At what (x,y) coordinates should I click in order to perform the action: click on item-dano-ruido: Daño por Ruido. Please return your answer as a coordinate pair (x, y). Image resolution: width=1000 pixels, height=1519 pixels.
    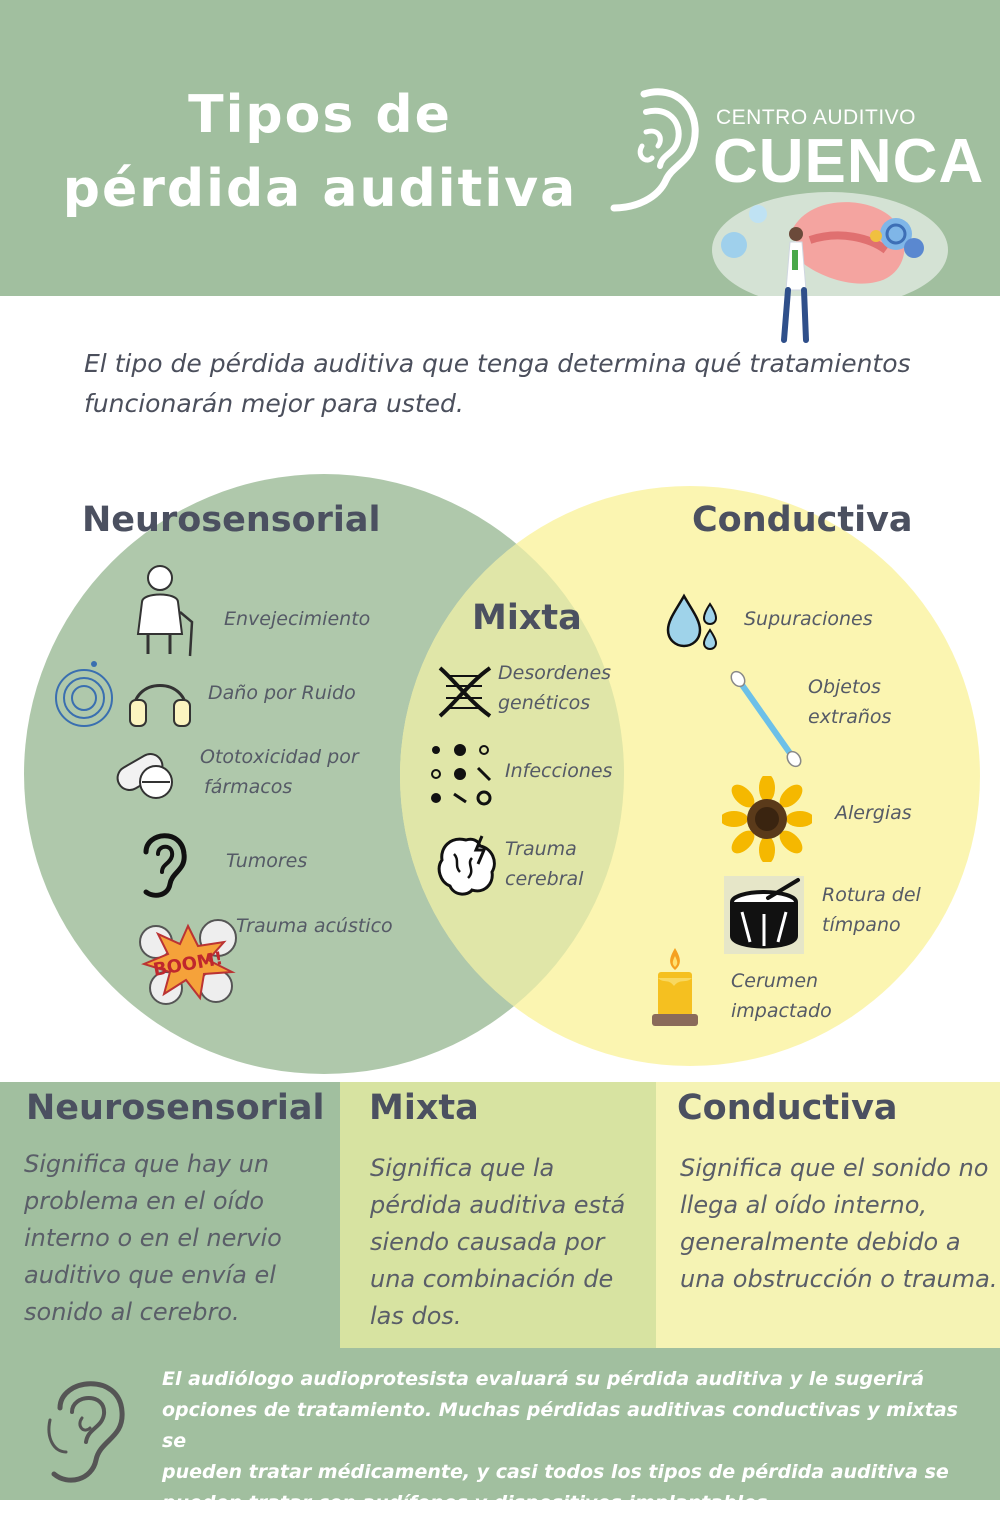
    Looking at the image, I should click on (282, 693).